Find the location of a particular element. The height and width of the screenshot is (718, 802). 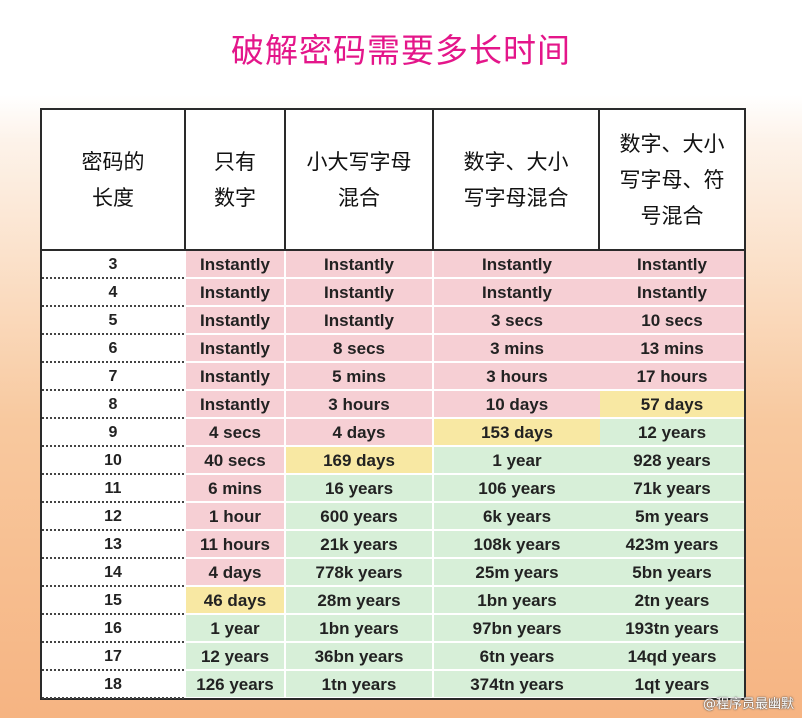

header-mixed-case: 小大写字母 混合 is located at coordinates (359, 180).